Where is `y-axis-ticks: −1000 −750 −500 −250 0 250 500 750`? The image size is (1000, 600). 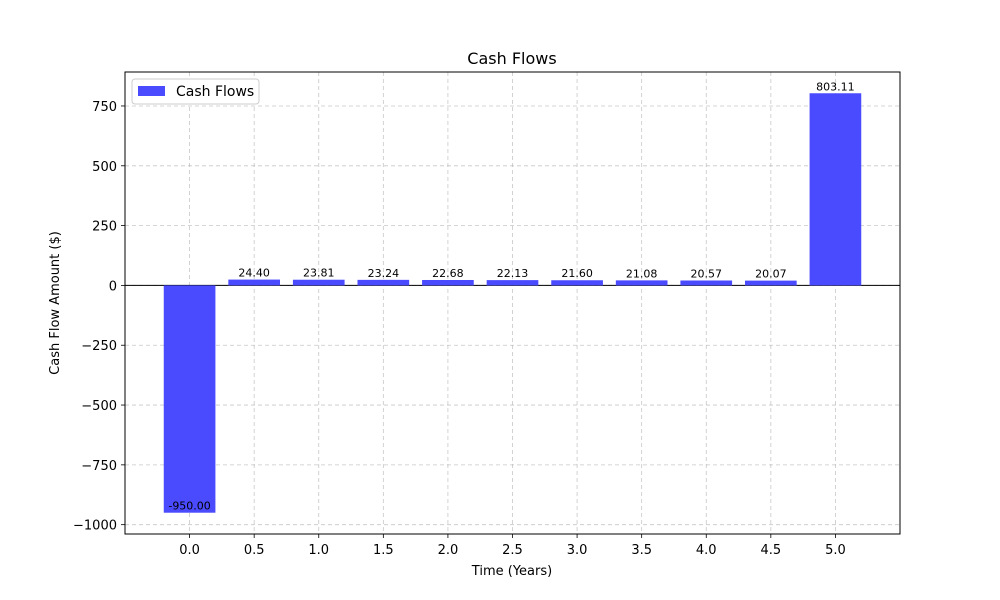
y-axis-ticks: −1000 −750 −500 −250 0 250 500 750 is located at coordinates (99, 317).